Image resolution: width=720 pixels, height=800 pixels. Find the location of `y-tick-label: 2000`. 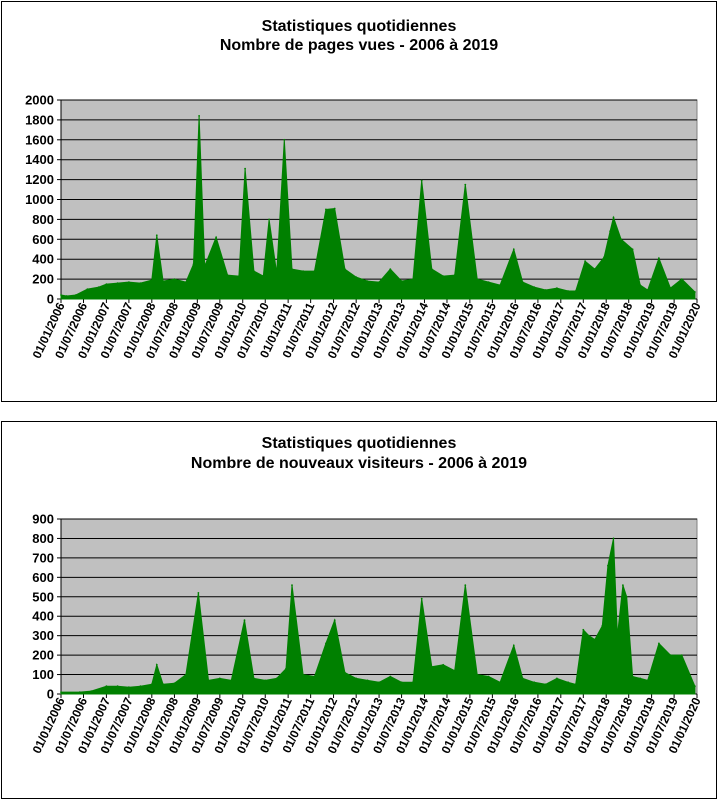

y-tick-label: 2000 is located at coordinates (39, 100).